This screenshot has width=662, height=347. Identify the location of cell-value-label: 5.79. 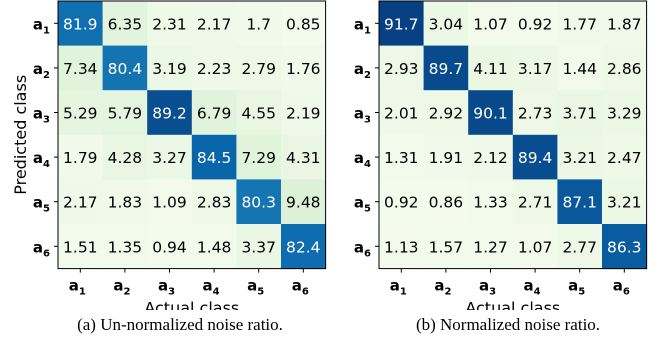
(125, 114).